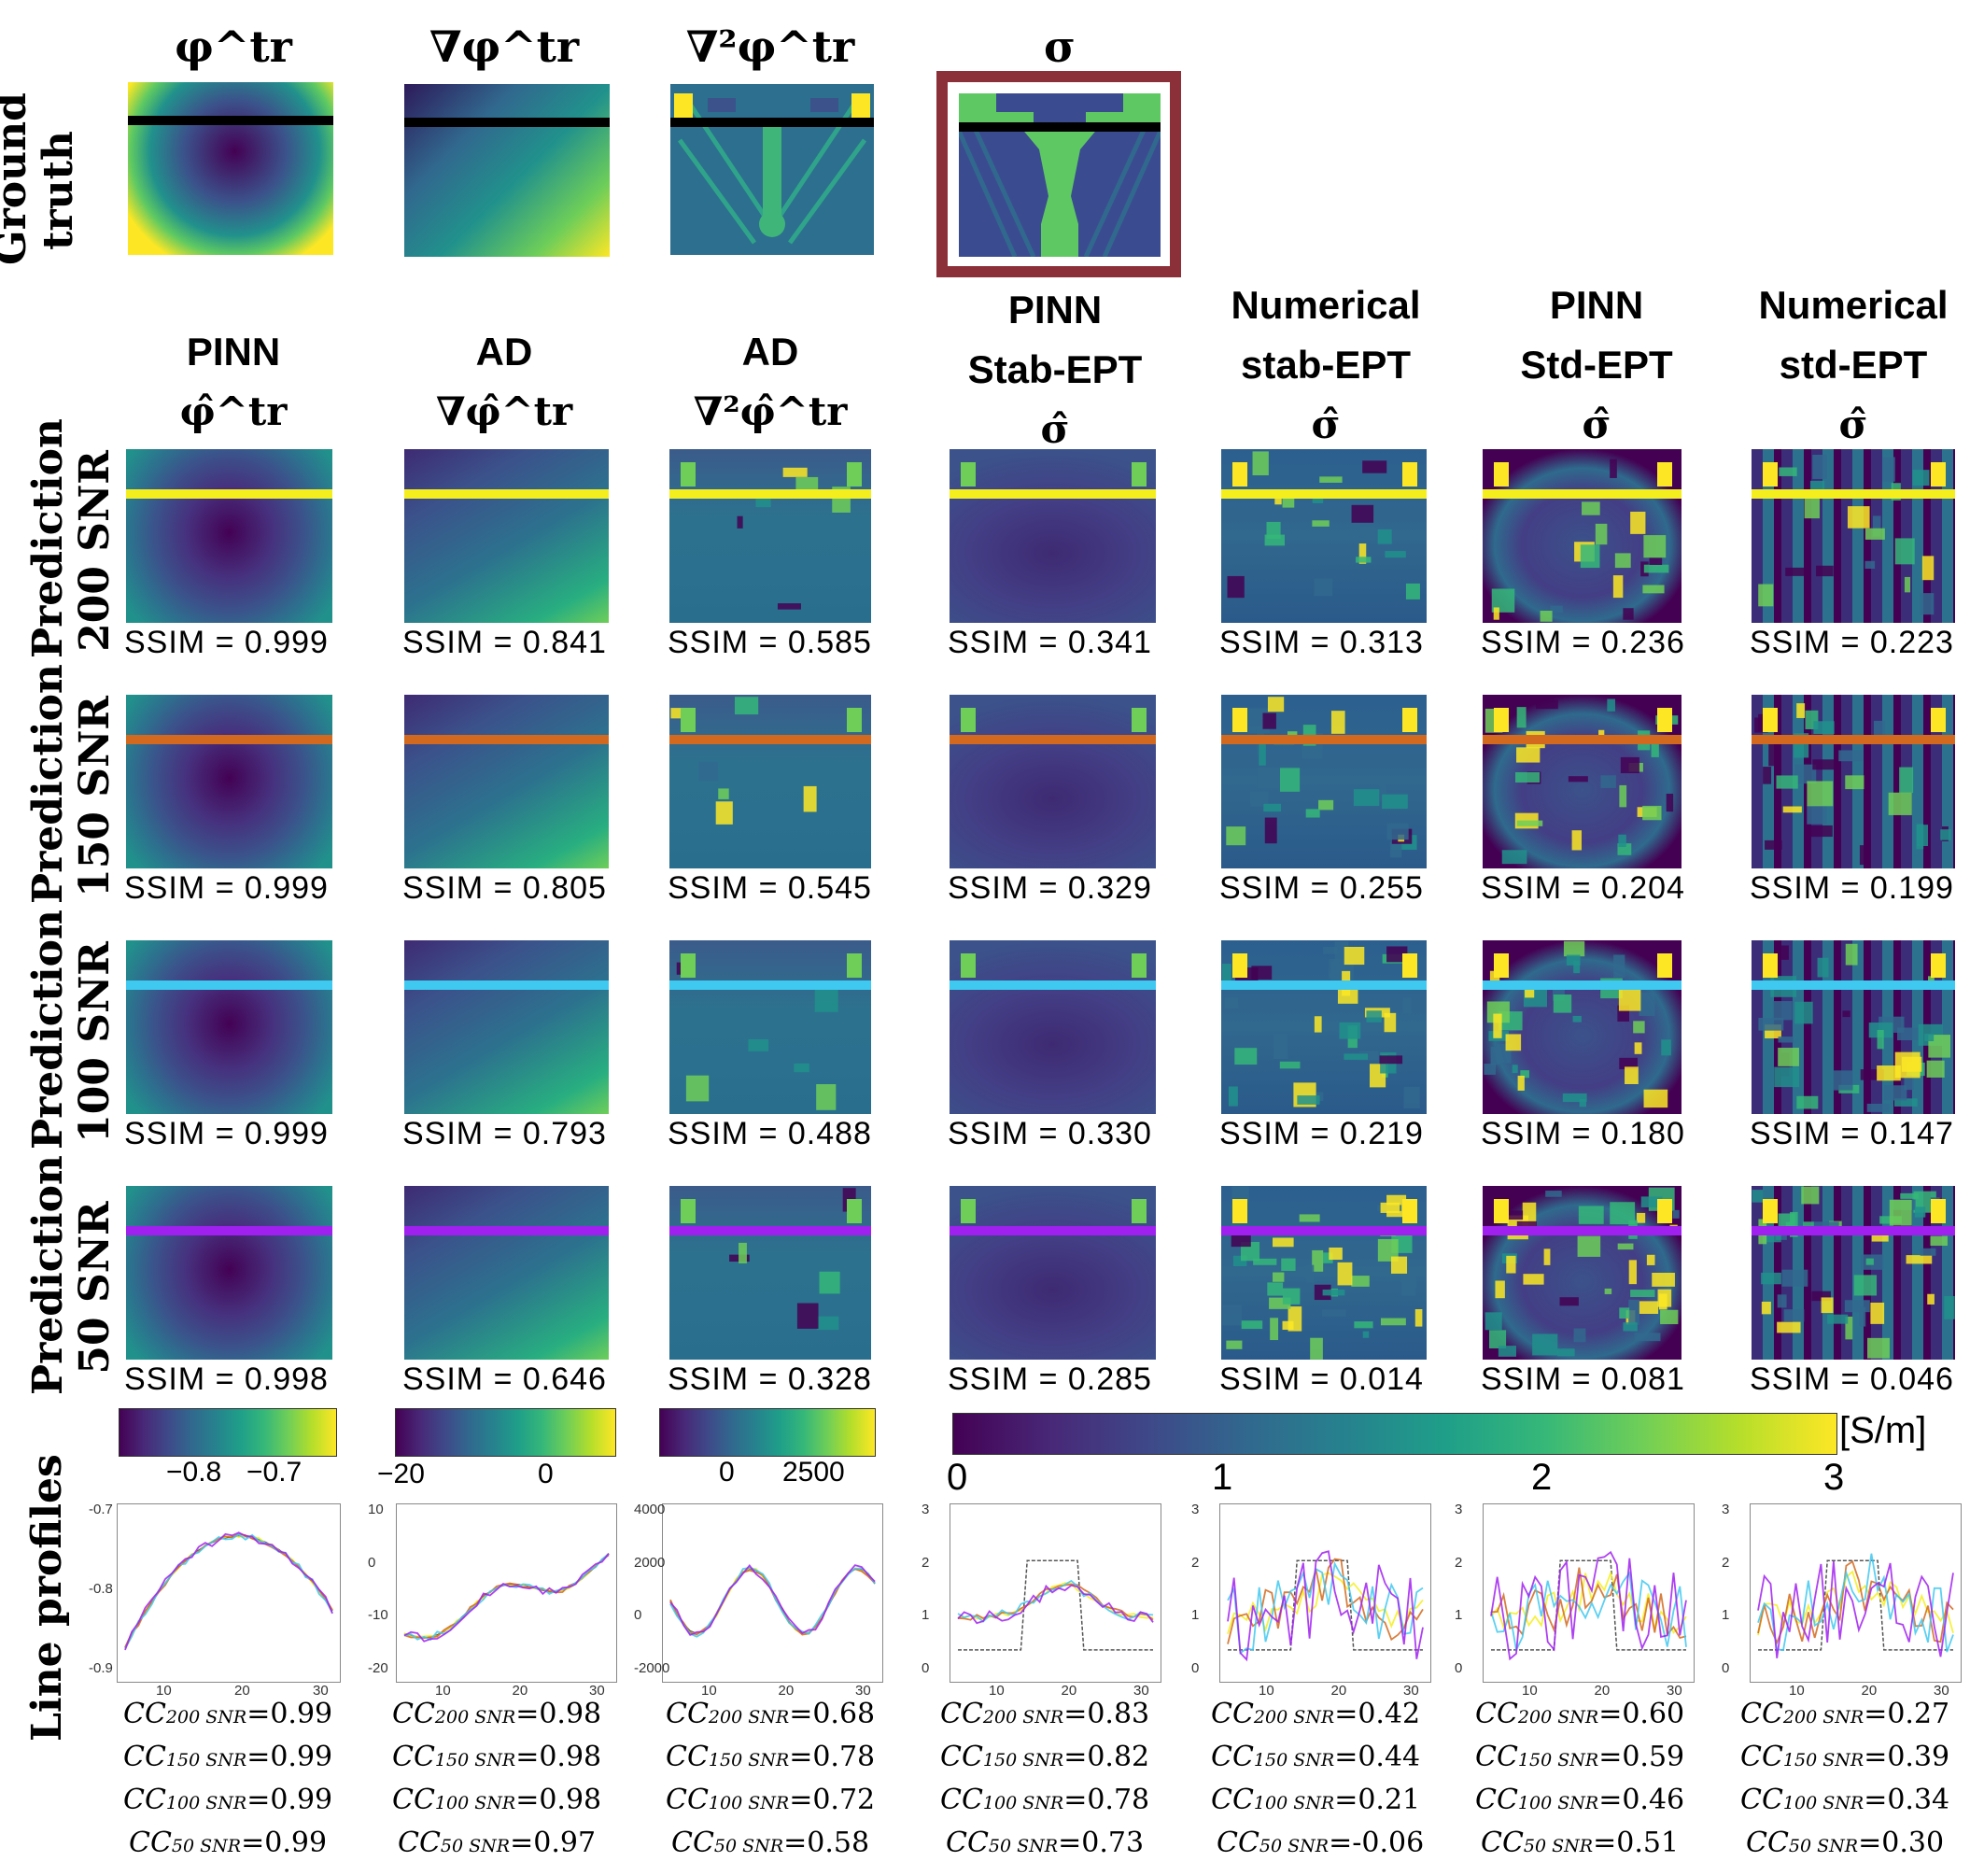 The height and width of the screenshot is (1876, 1984). What do you see at coordinates (1053, 781) in the screenshot?
I see `pred-panel-r150-col4` at bounding box center [1053, 781].